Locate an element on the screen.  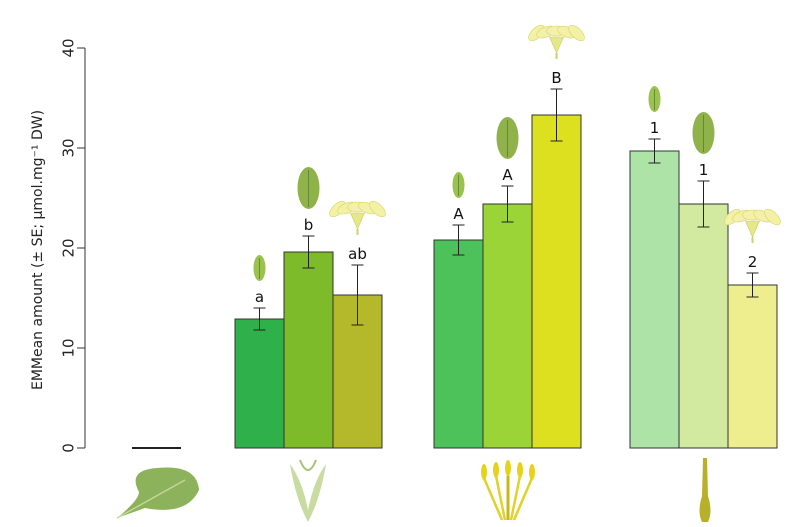
y-axis: 0 10 20 30 40 is located at coordinates (73, 245).